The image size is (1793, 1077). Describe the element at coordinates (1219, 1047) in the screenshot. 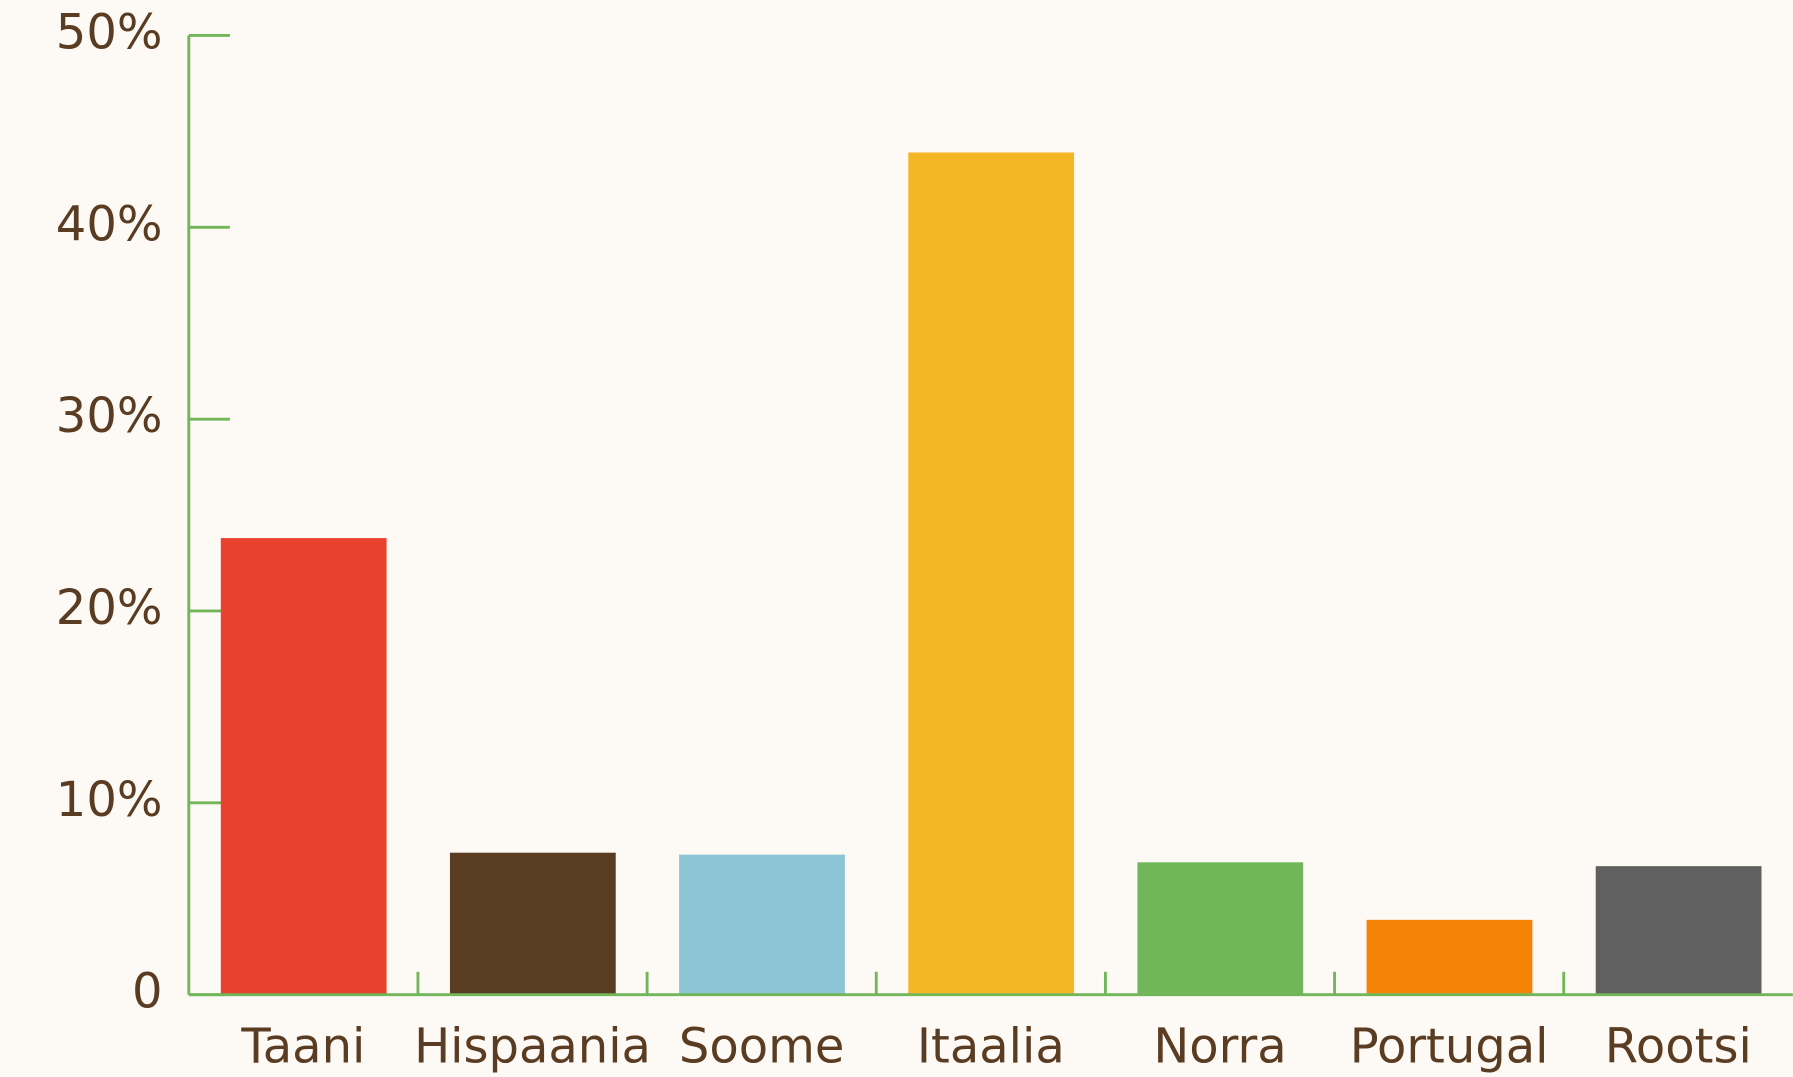

I see `x-tick-label: Norra` at that location.